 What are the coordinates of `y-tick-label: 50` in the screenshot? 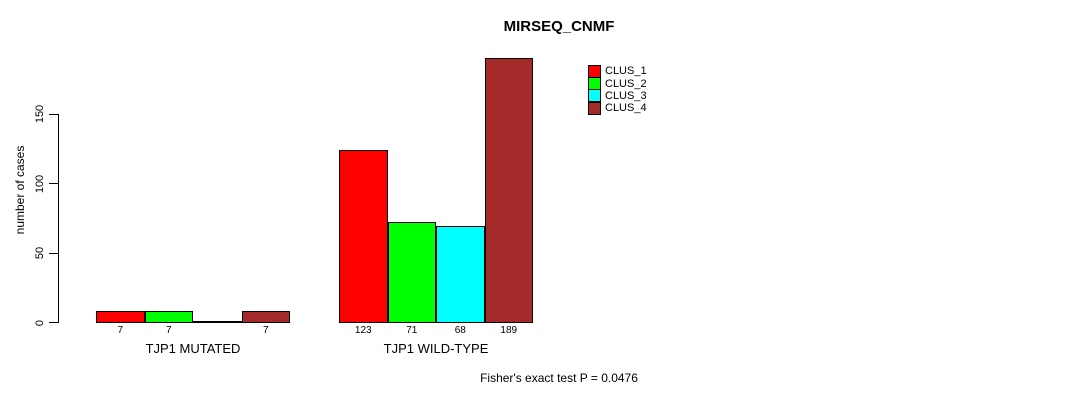 It's located at (40, 253).